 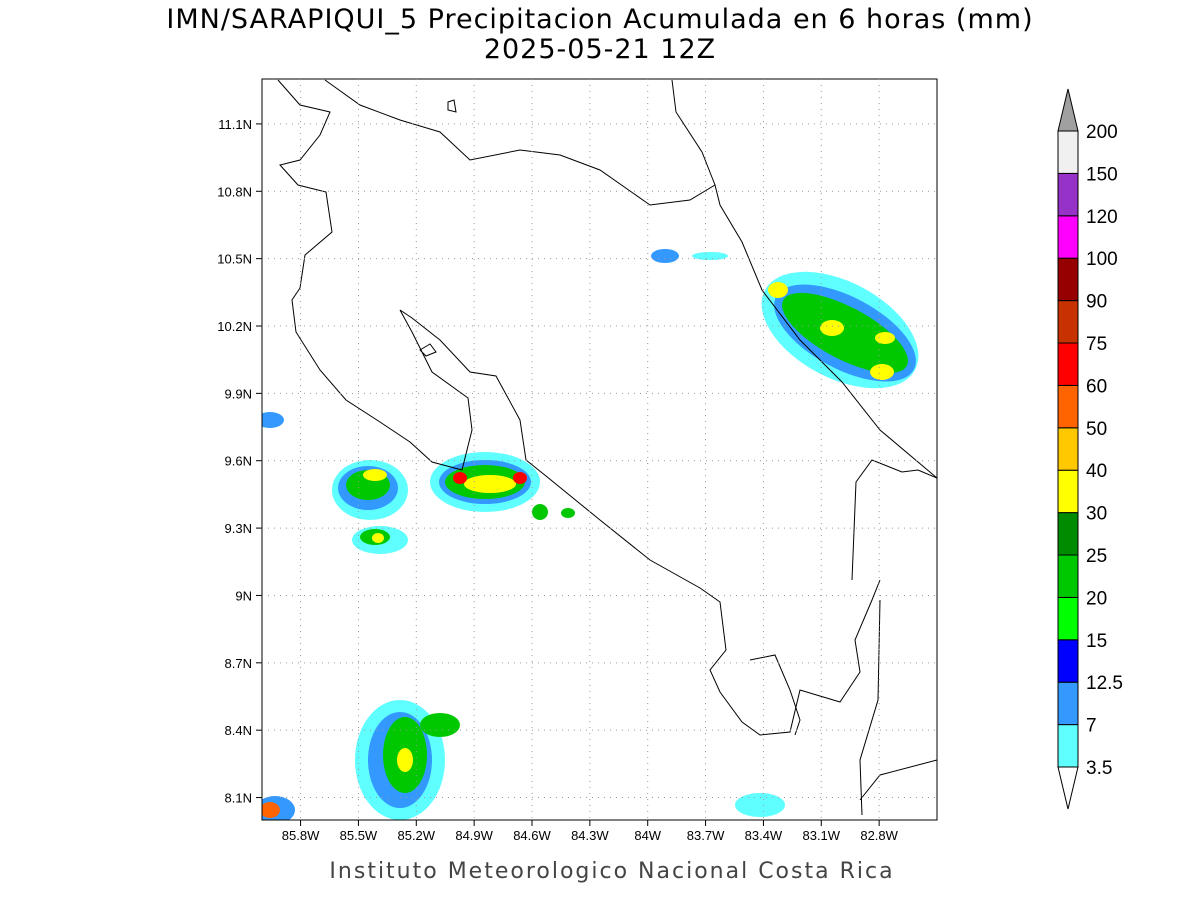 What do you see at coordinates (238, 663) in the screenshot?
I see `y-tick-label: 8.7N` at bounding box center [238, 663].